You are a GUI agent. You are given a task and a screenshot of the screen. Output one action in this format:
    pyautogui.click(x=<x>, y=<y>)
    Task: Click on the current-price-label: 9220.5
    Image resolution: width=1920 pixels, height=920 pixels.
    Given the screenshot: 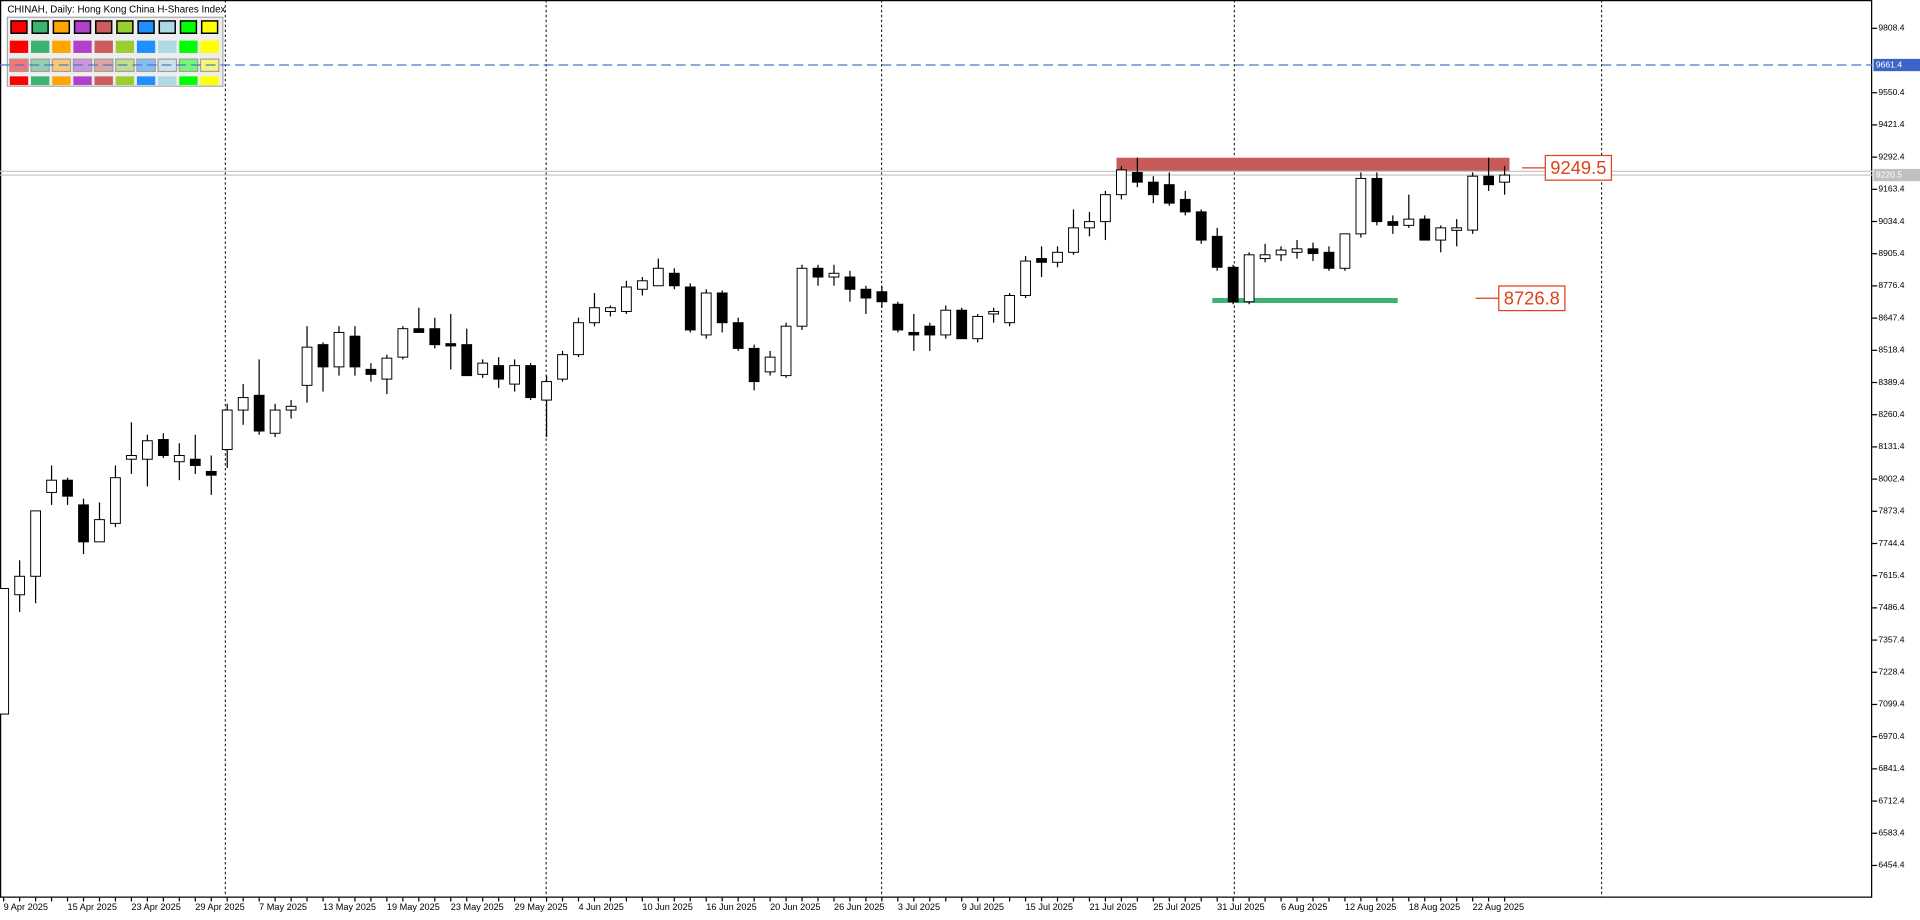 What is the action you would take?
    pyautogui.click(x=1889, y=174)
    